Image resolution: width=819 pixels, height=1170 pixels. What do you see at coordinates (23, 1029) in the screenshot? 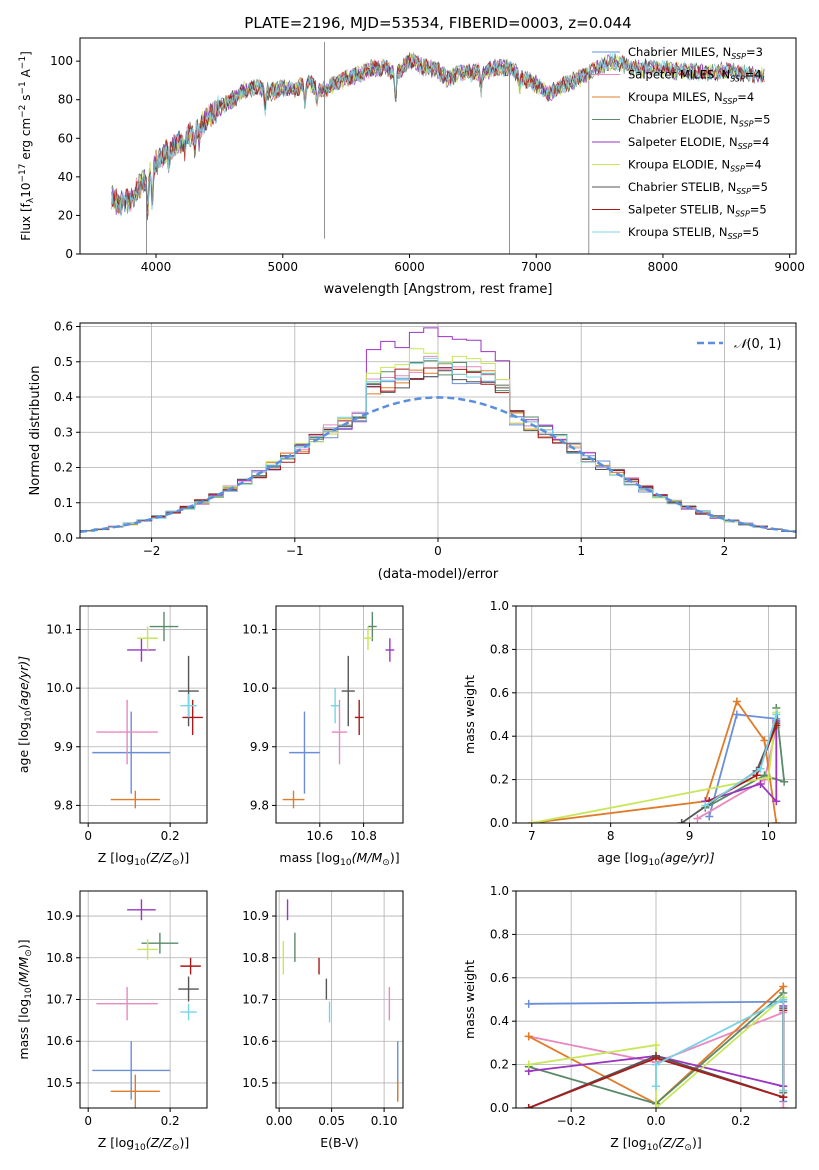
I see `y-axis-label-part: mass [log` at bounding box center [23, 1029].